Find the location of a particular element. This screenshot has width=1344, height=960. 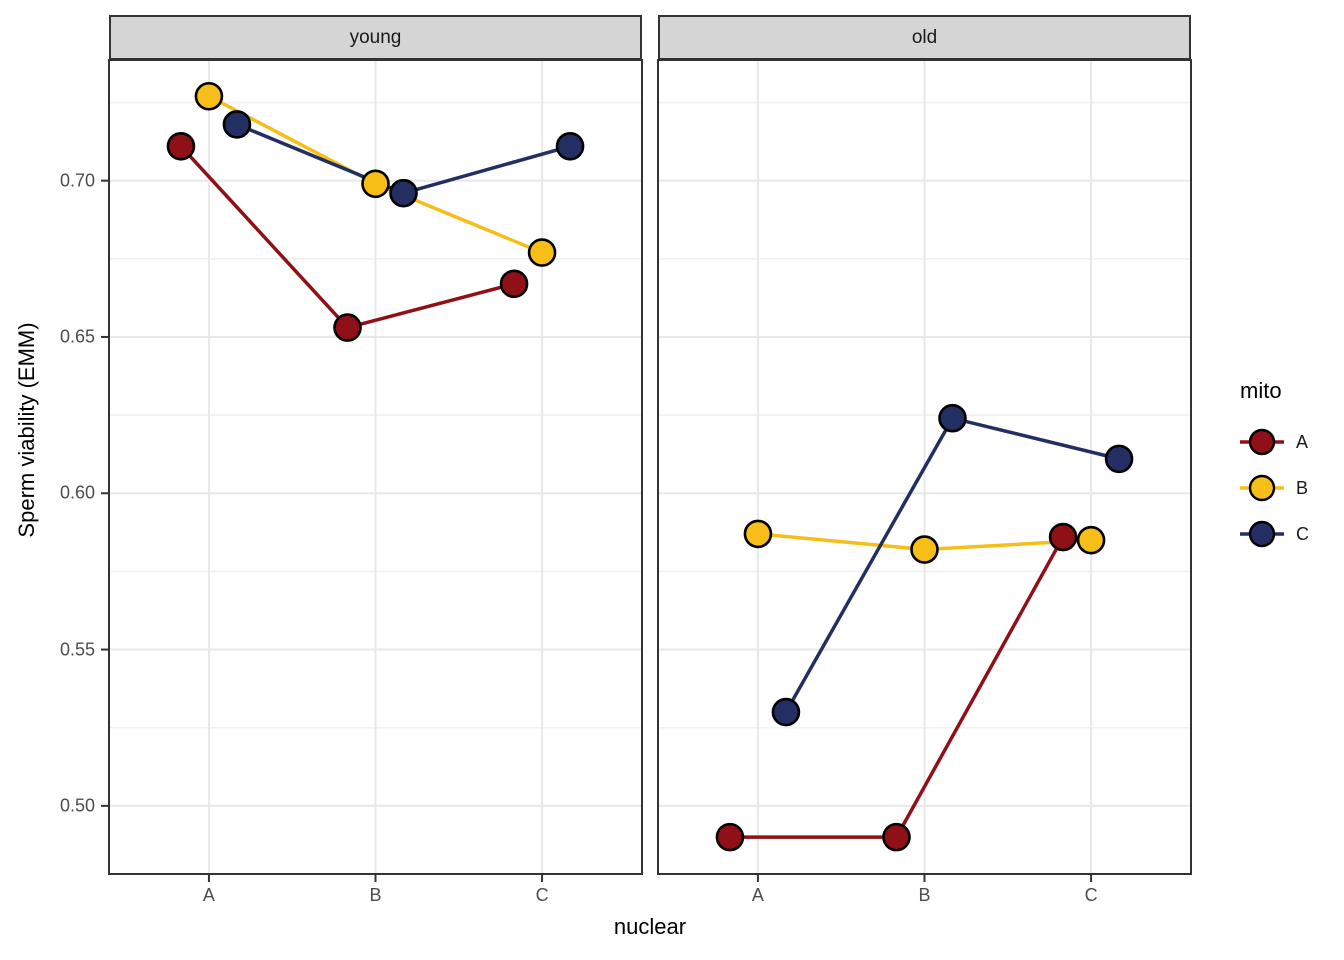

facet-strip-old-label: old is located at coordinates (924, 37).